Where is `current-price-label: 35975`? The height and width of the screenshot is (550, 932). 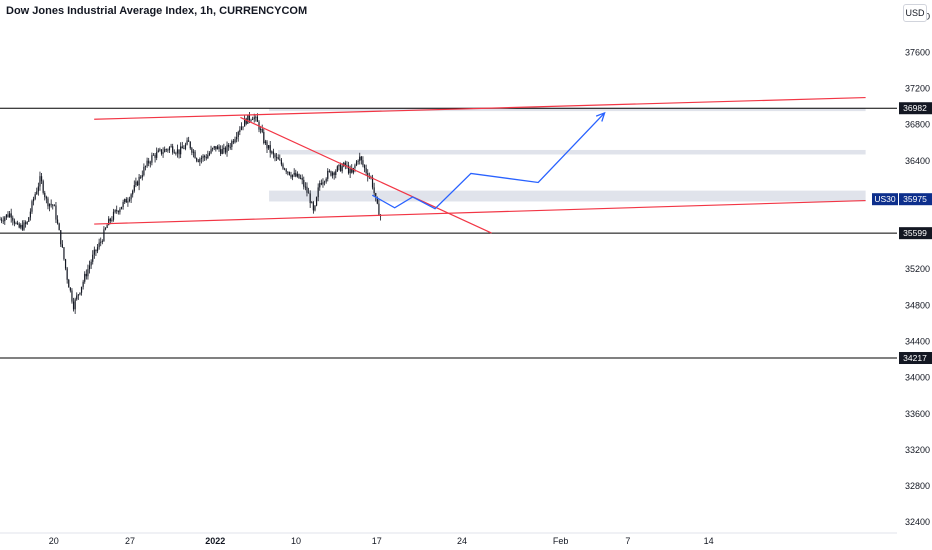 current-price-label: 35975 is located at coordinates (915, 199).